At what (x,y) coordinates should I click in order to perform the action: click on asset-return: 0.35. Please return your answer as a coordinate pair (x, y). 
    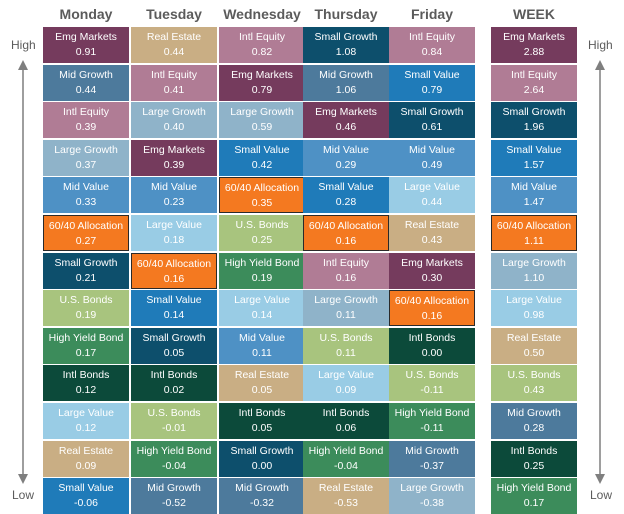
    Looking at the image, I should click on (262, 203).